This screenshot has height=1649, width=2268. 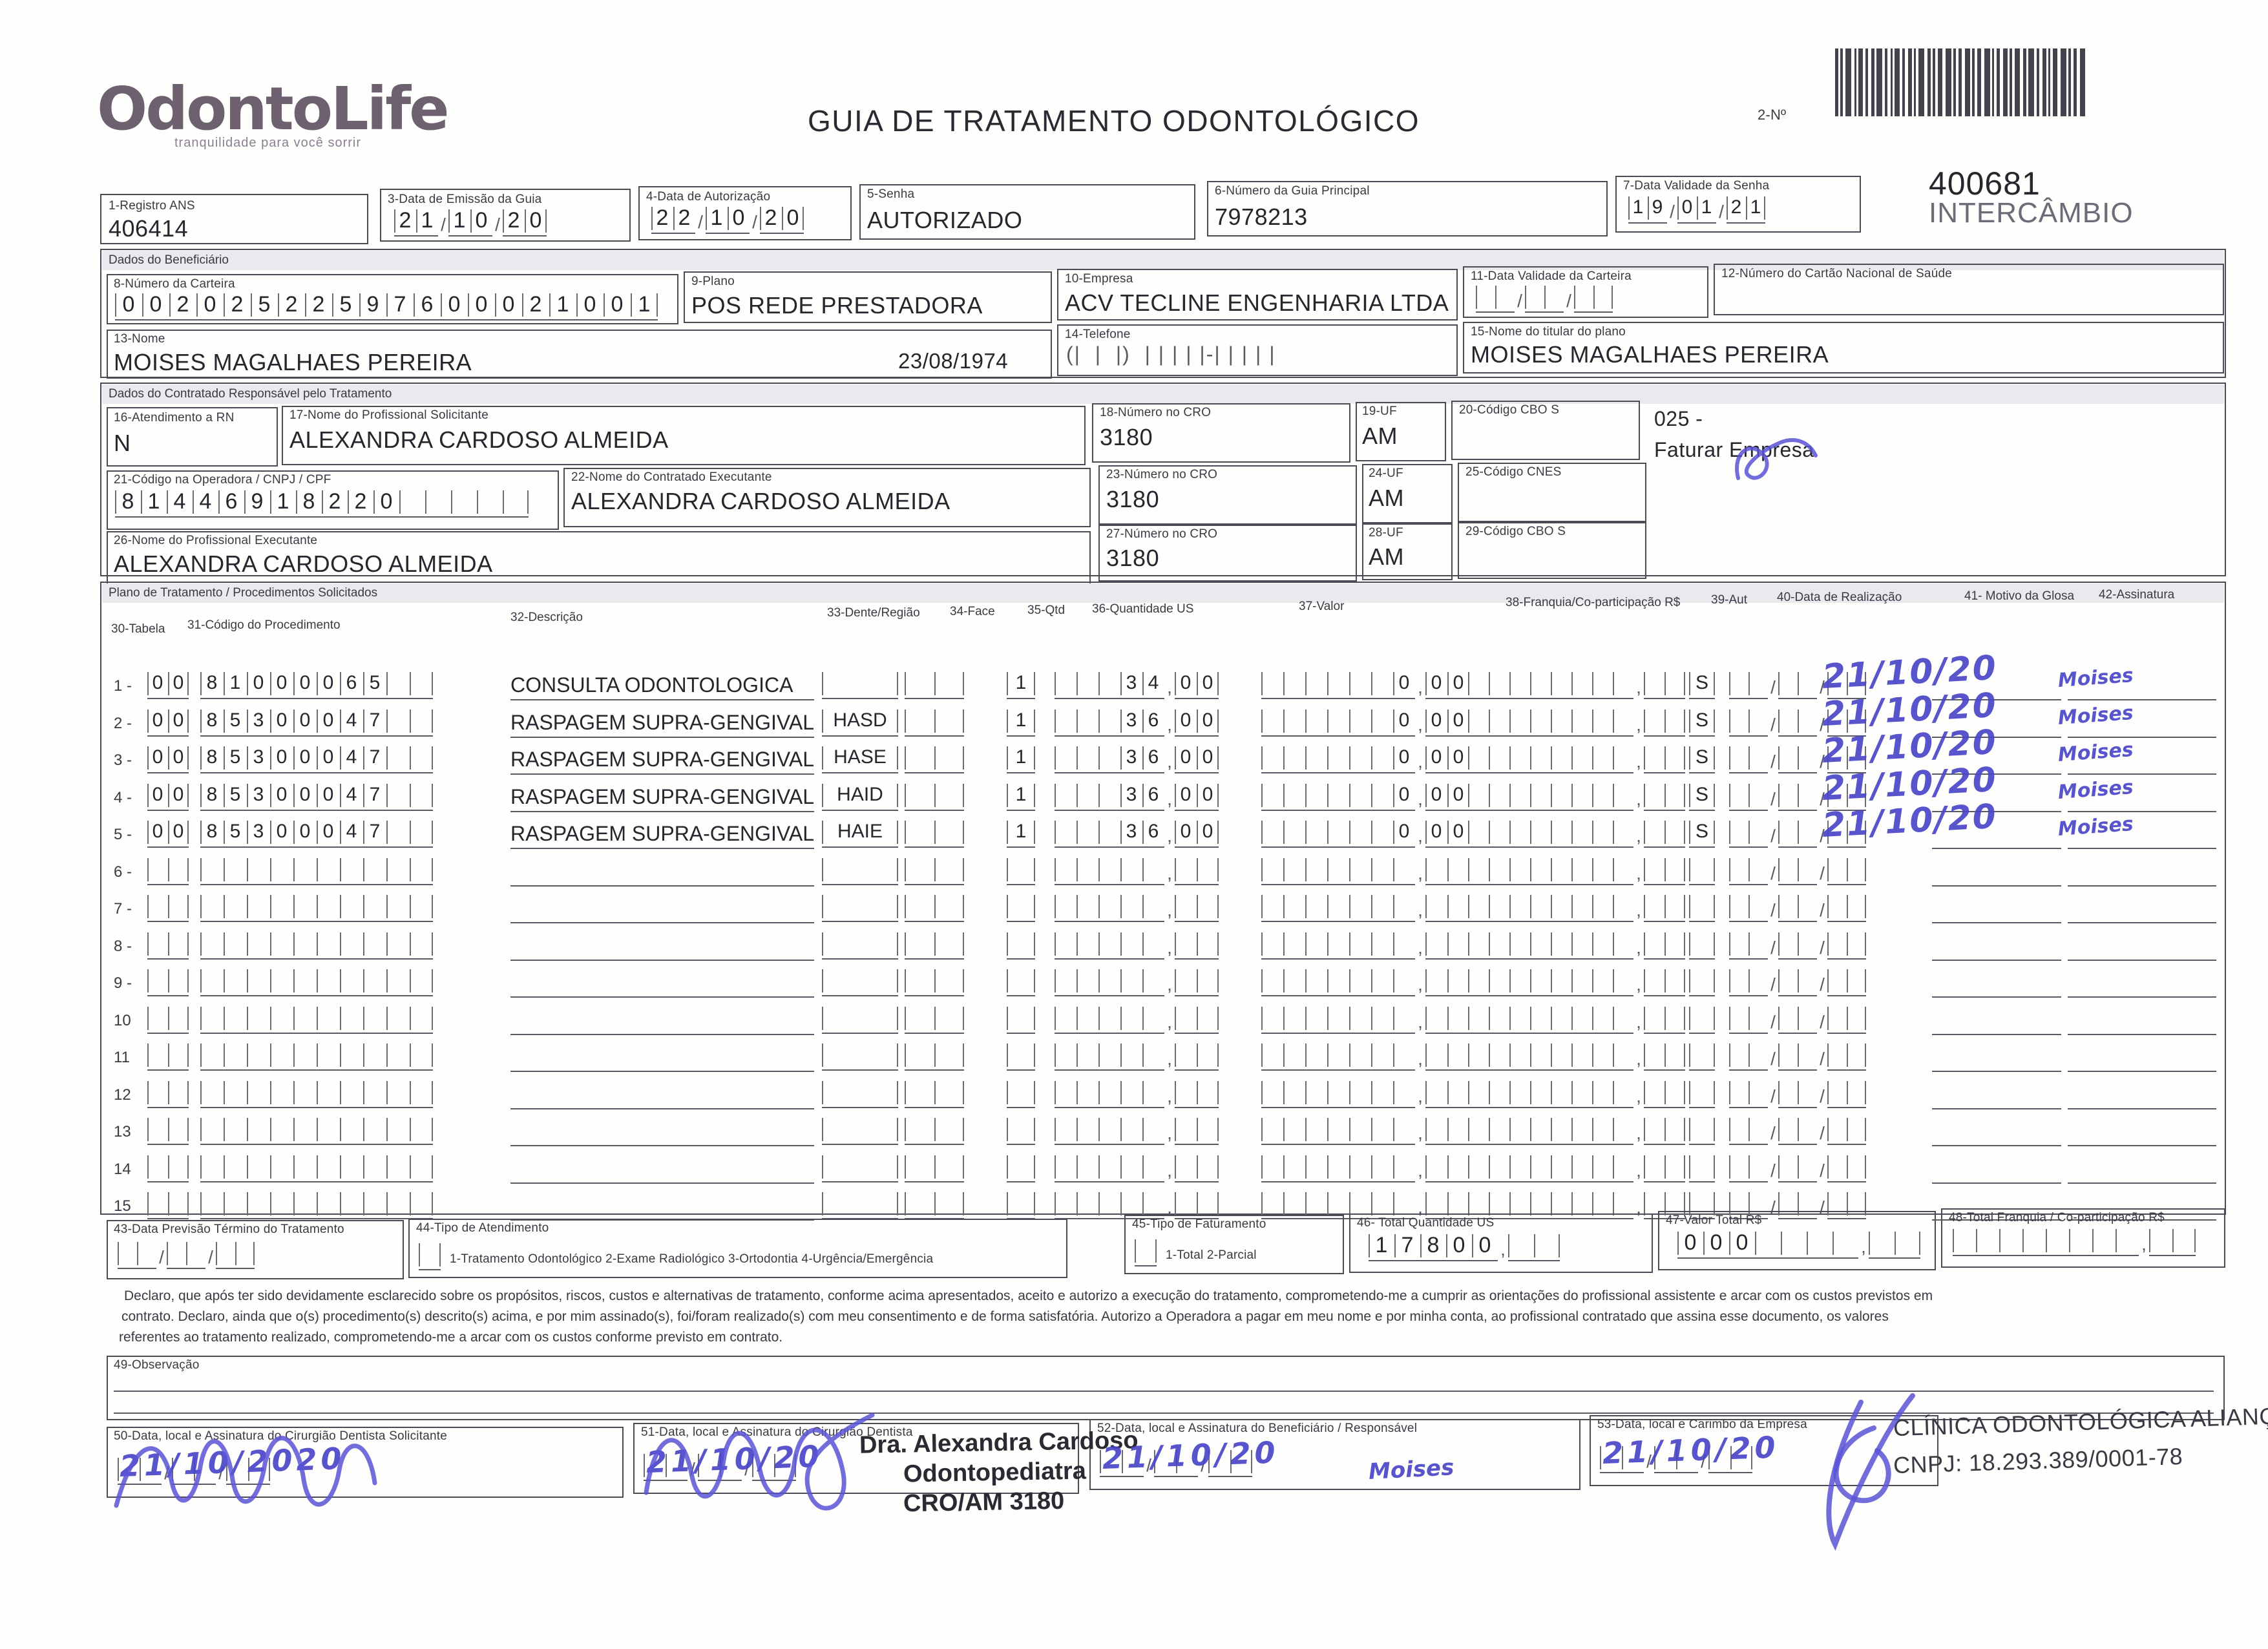 What do you see at coordinates (2095, 716) in the screenshot?
I see `handwritten-assinatura: Moises` at bounding box center [2095, 716].